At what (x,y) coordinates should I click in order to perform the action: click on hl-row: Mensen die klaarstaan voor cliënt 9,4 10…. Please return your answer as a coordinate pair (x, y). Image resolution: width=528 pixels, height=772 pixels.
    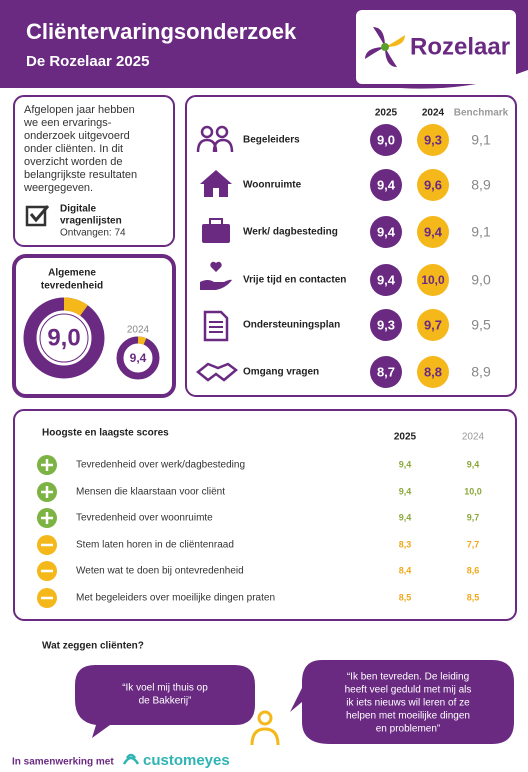
    Looking at the image, I should click on (259, 492).